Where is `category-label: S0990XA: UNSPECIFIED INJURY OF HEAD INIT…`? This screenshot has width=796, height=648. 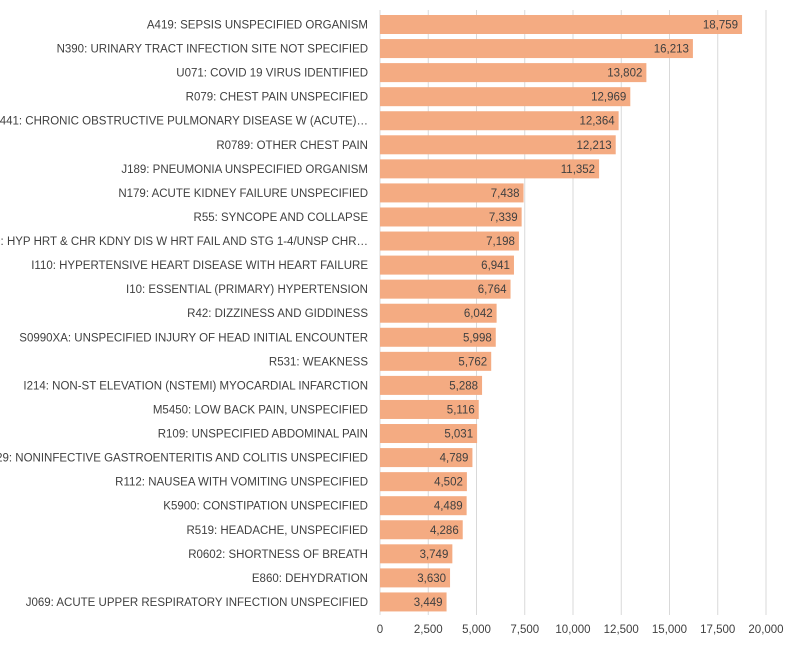 category-label: S0990XA: UNSPECIFIED INJURY OF HEAD INIT… is located at coordinates (193, 338).